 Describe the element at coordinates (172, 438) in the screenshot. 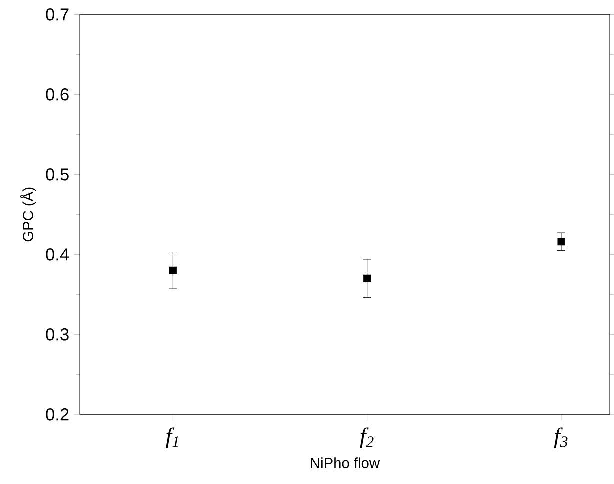

I see `x-tick-label: f$_{1}$` at that location.